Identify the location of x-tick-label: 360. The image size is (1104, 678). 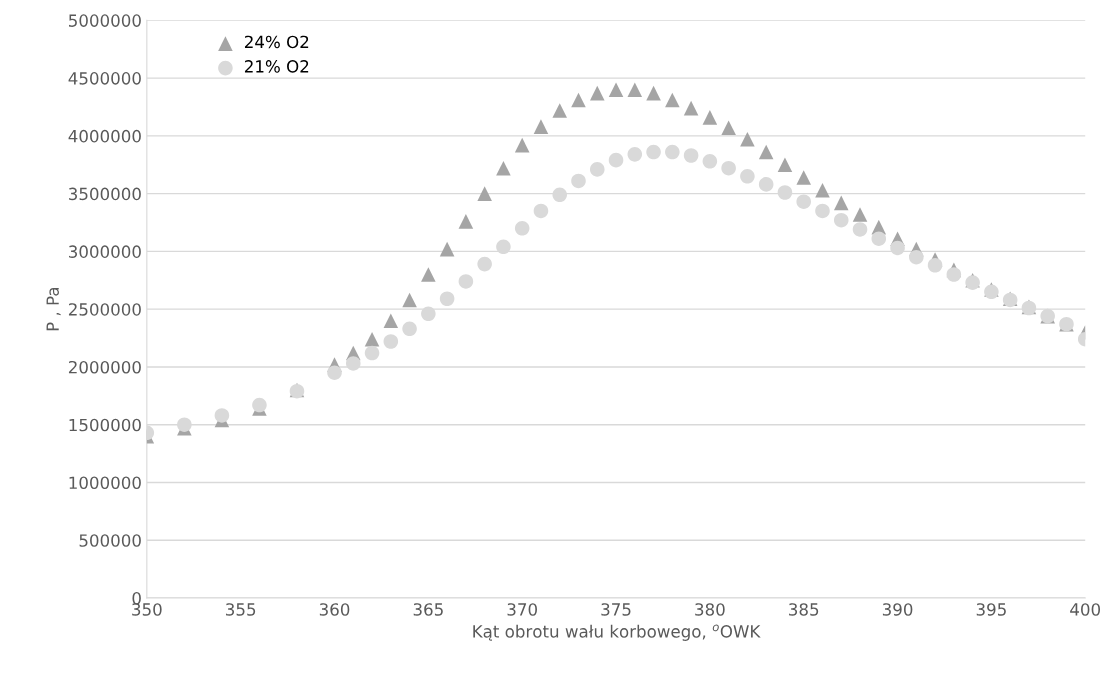
(334, 609).